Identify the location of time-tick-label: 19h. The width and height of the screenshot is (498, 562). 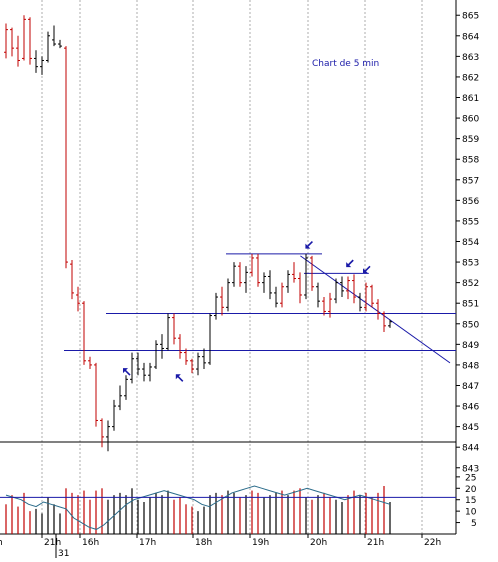
(260, 543).